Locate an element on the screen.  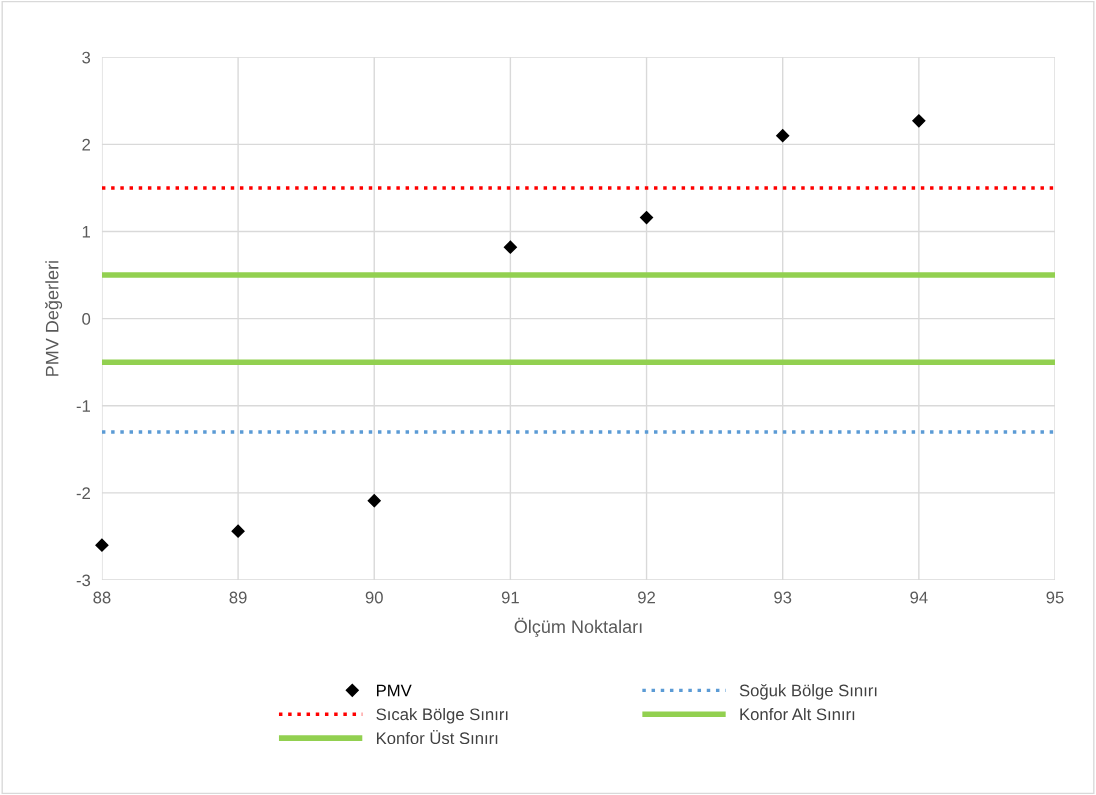
legend-label: Soğuk Bölge Sınırı is located at coordinates (808, 691).